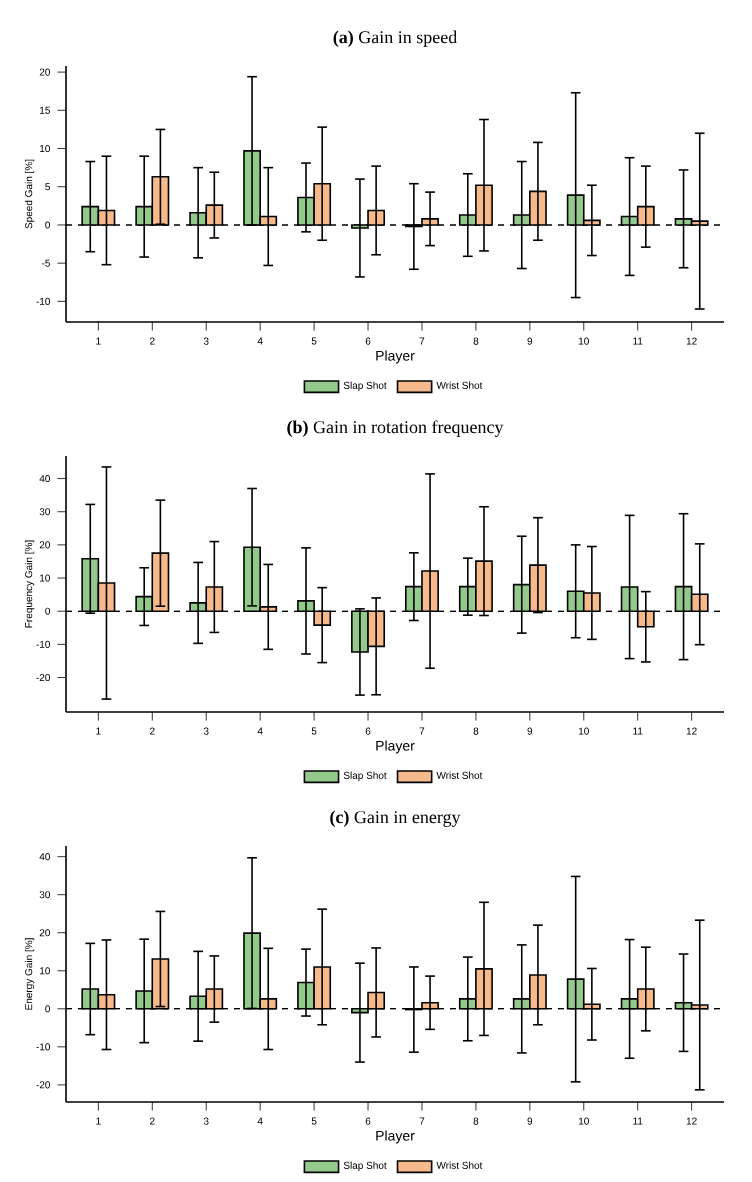 The height and width of the screenshot is (1182, 752). Describe the element at coordinates (395, 818) in the screenshot. I see `chart-title: (c) Gain in energy` at that location.